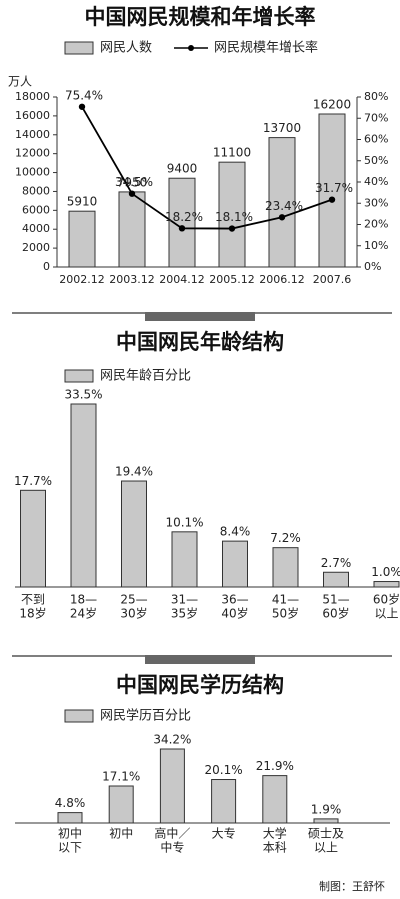 This screenshot has width=400, height=899. Describe the element at coordinates (376, 245) in the screenshot. I see `y2-tick-label: 10%` at that location.